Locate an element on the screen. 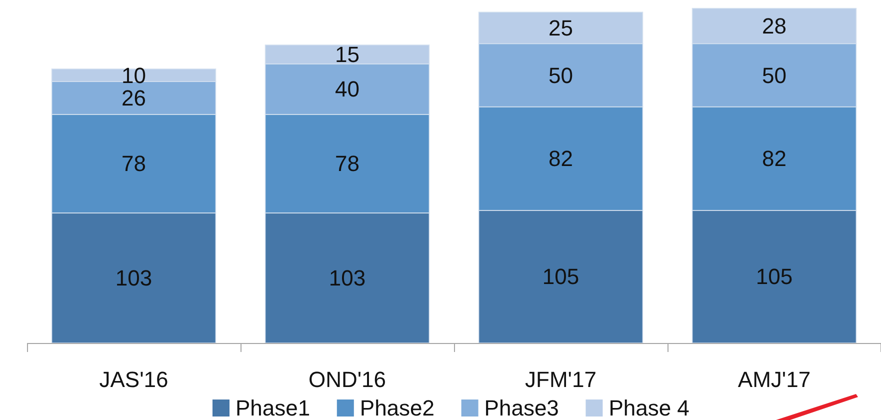 Image resolution: width=881 pixels, height=420 pixels. data-label: 10 is located at coordinates (134, 75).